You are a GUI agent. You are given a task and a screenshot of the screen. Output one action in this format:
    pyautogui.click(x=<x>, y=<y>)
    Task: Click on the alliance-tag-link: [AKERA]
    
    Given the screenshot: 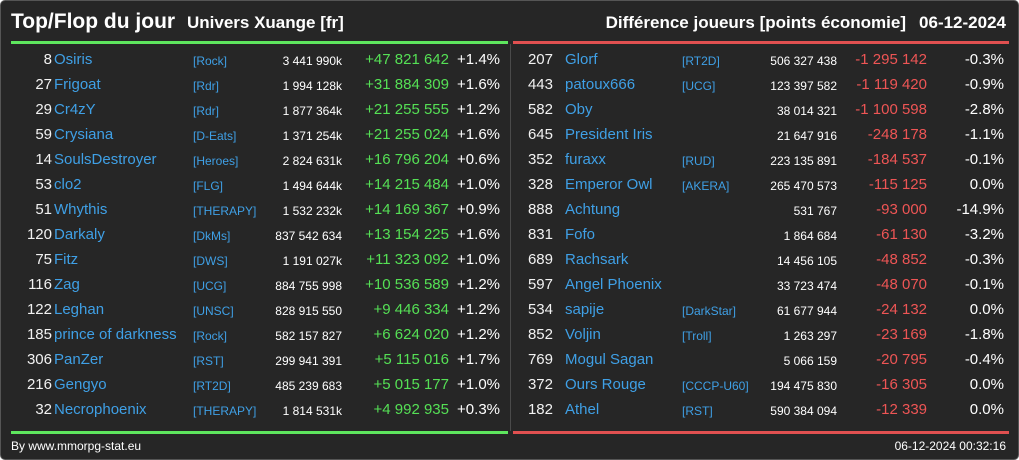 What is the action you would take?
    pyautogui.click(x=706, y=186)
    